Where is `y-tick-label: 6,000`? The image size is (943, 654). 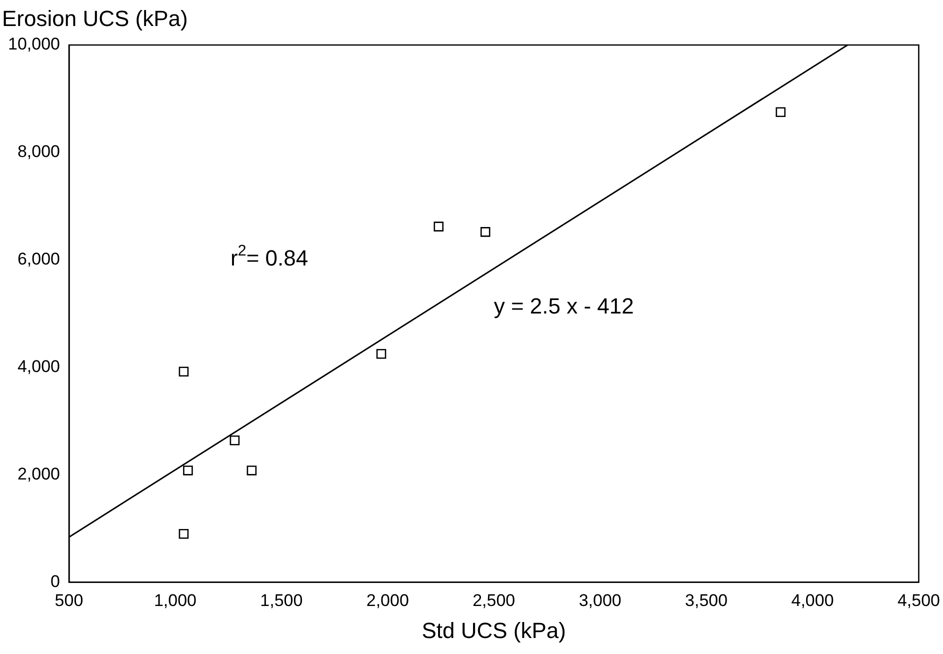 y-tick-label: 6,000 is located at coordinates (38, 259).